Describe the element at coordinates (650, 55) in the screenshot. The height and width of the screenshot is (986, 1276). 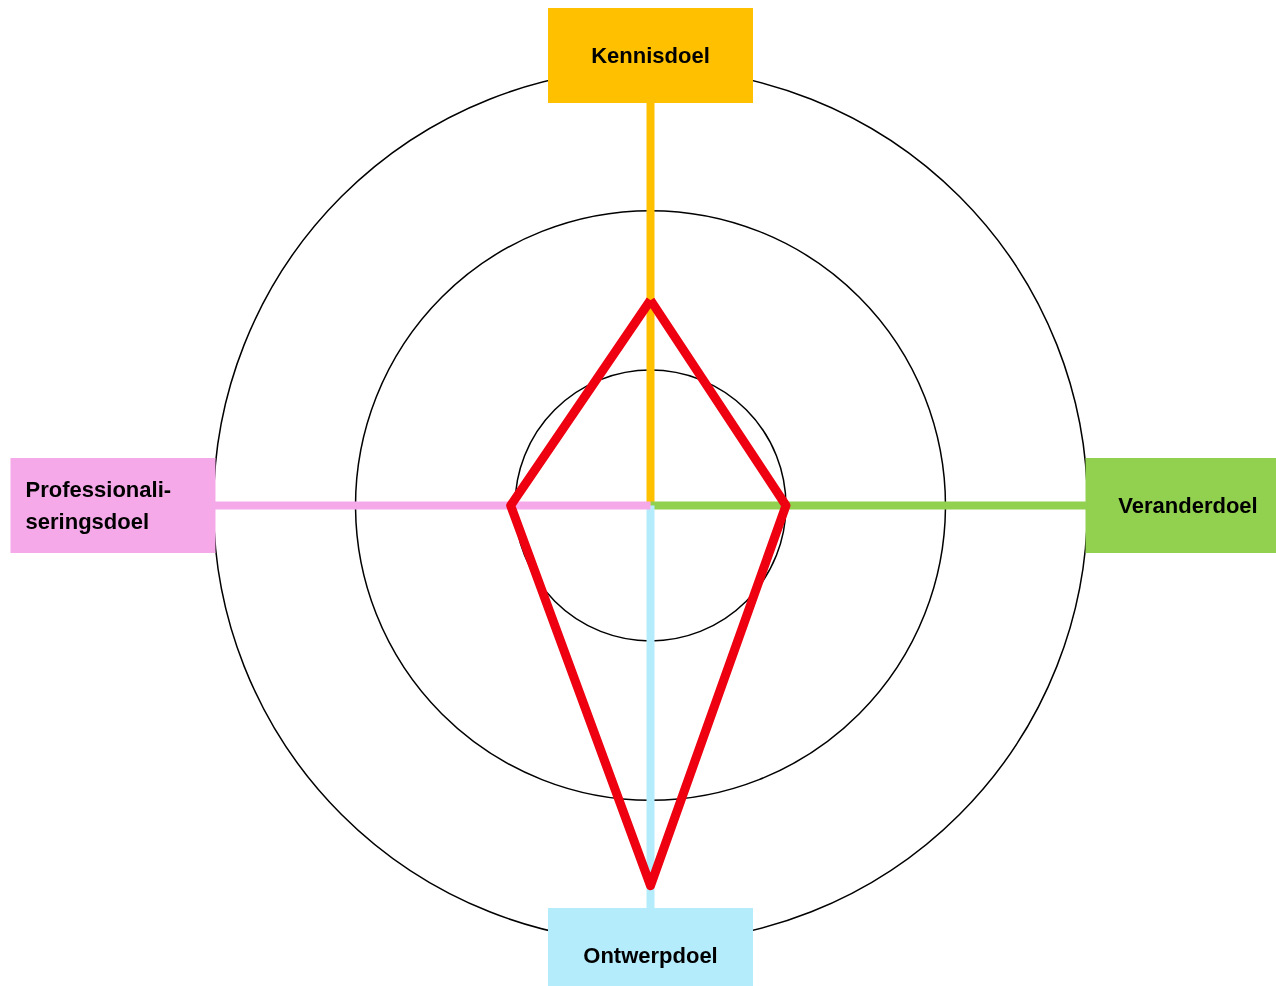
I see `spoke-label: Kennisdoel` at that location.